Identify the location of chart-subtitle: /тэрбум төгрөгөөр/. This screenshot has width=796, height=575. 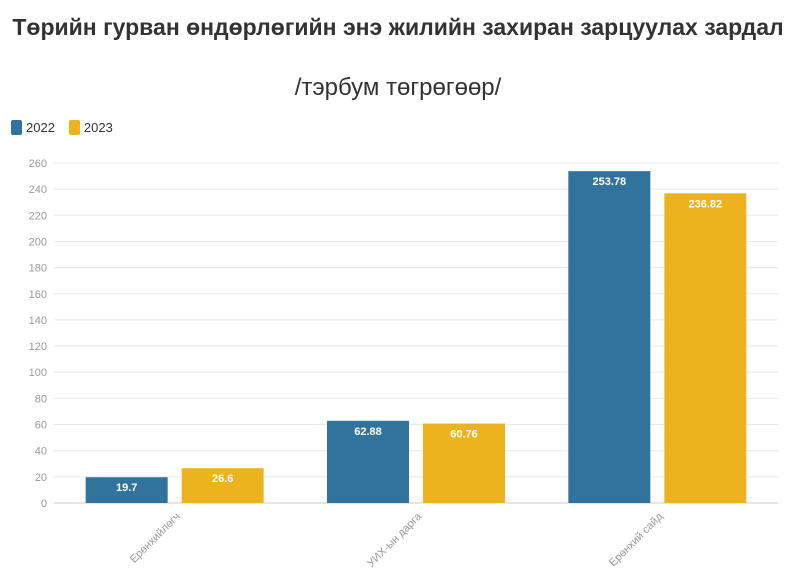
(398, 87).